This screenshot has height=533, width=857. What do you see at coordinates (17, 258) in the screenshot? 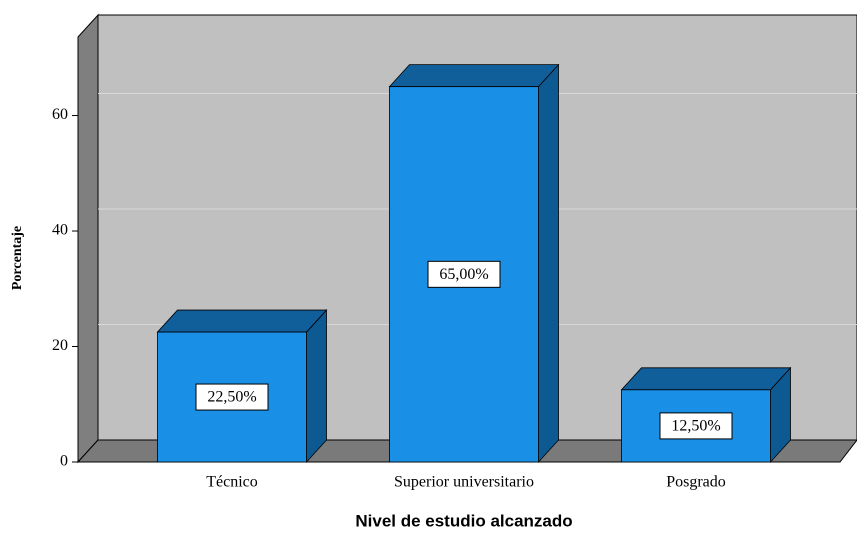
I see `y-axis-label: Porcentaje` at bounding box center [17, 258].